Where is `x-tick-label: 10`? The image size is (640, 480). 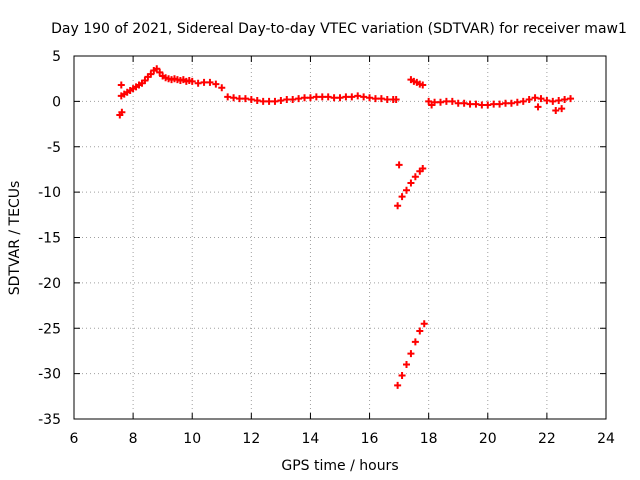
x-tick-label: 10 is located at coordinates (192, 439).